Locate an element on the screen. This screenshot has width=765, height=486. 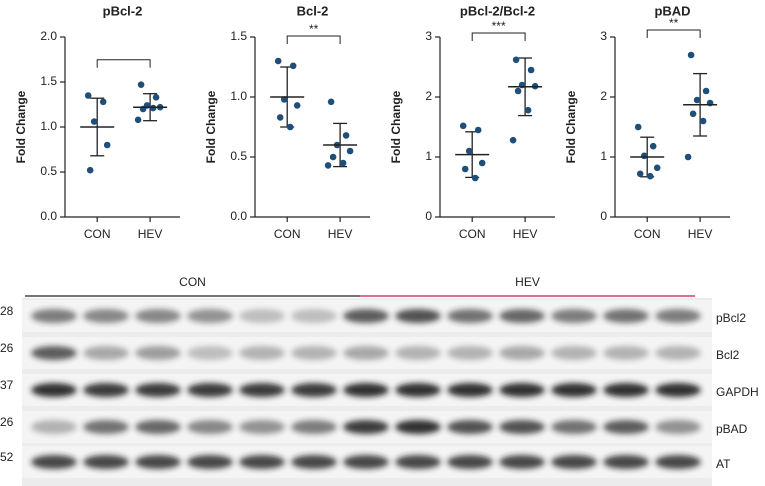
y-tick-label: 0.5 is located at coordinates (48, 171).